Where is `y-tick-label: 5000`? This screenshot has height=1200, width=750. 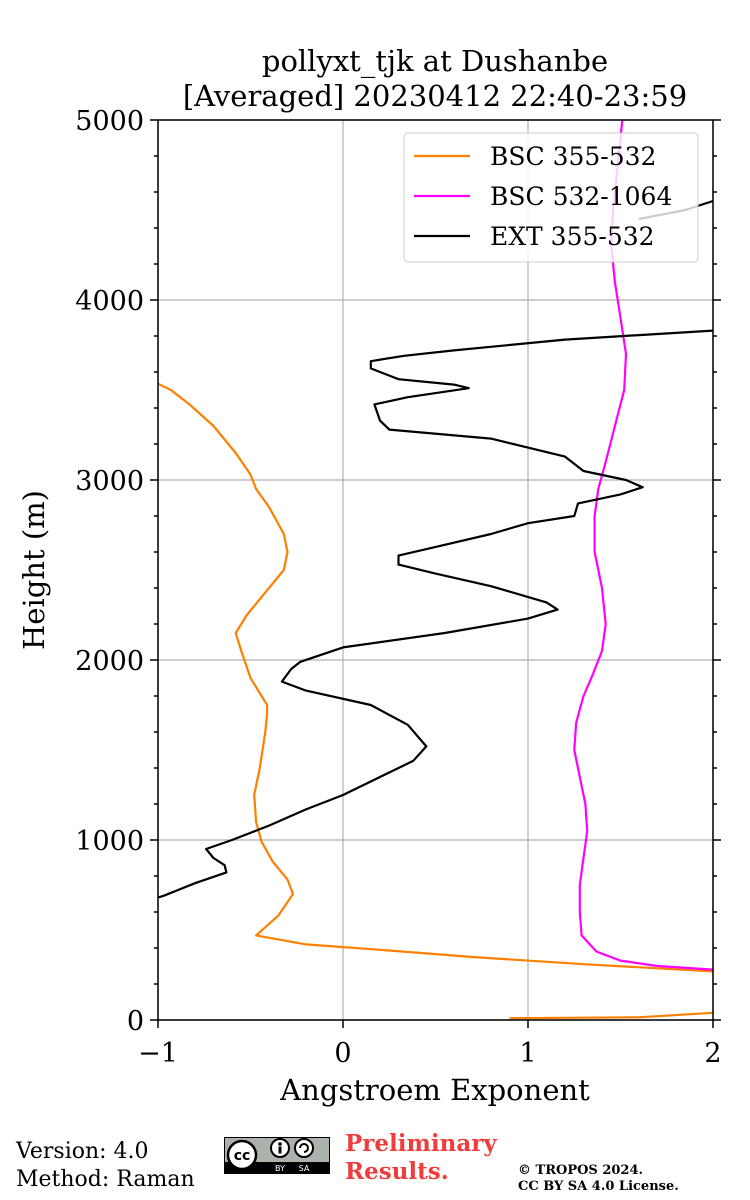
y-tick-label: 5000 is located at coordinates (109, 121).